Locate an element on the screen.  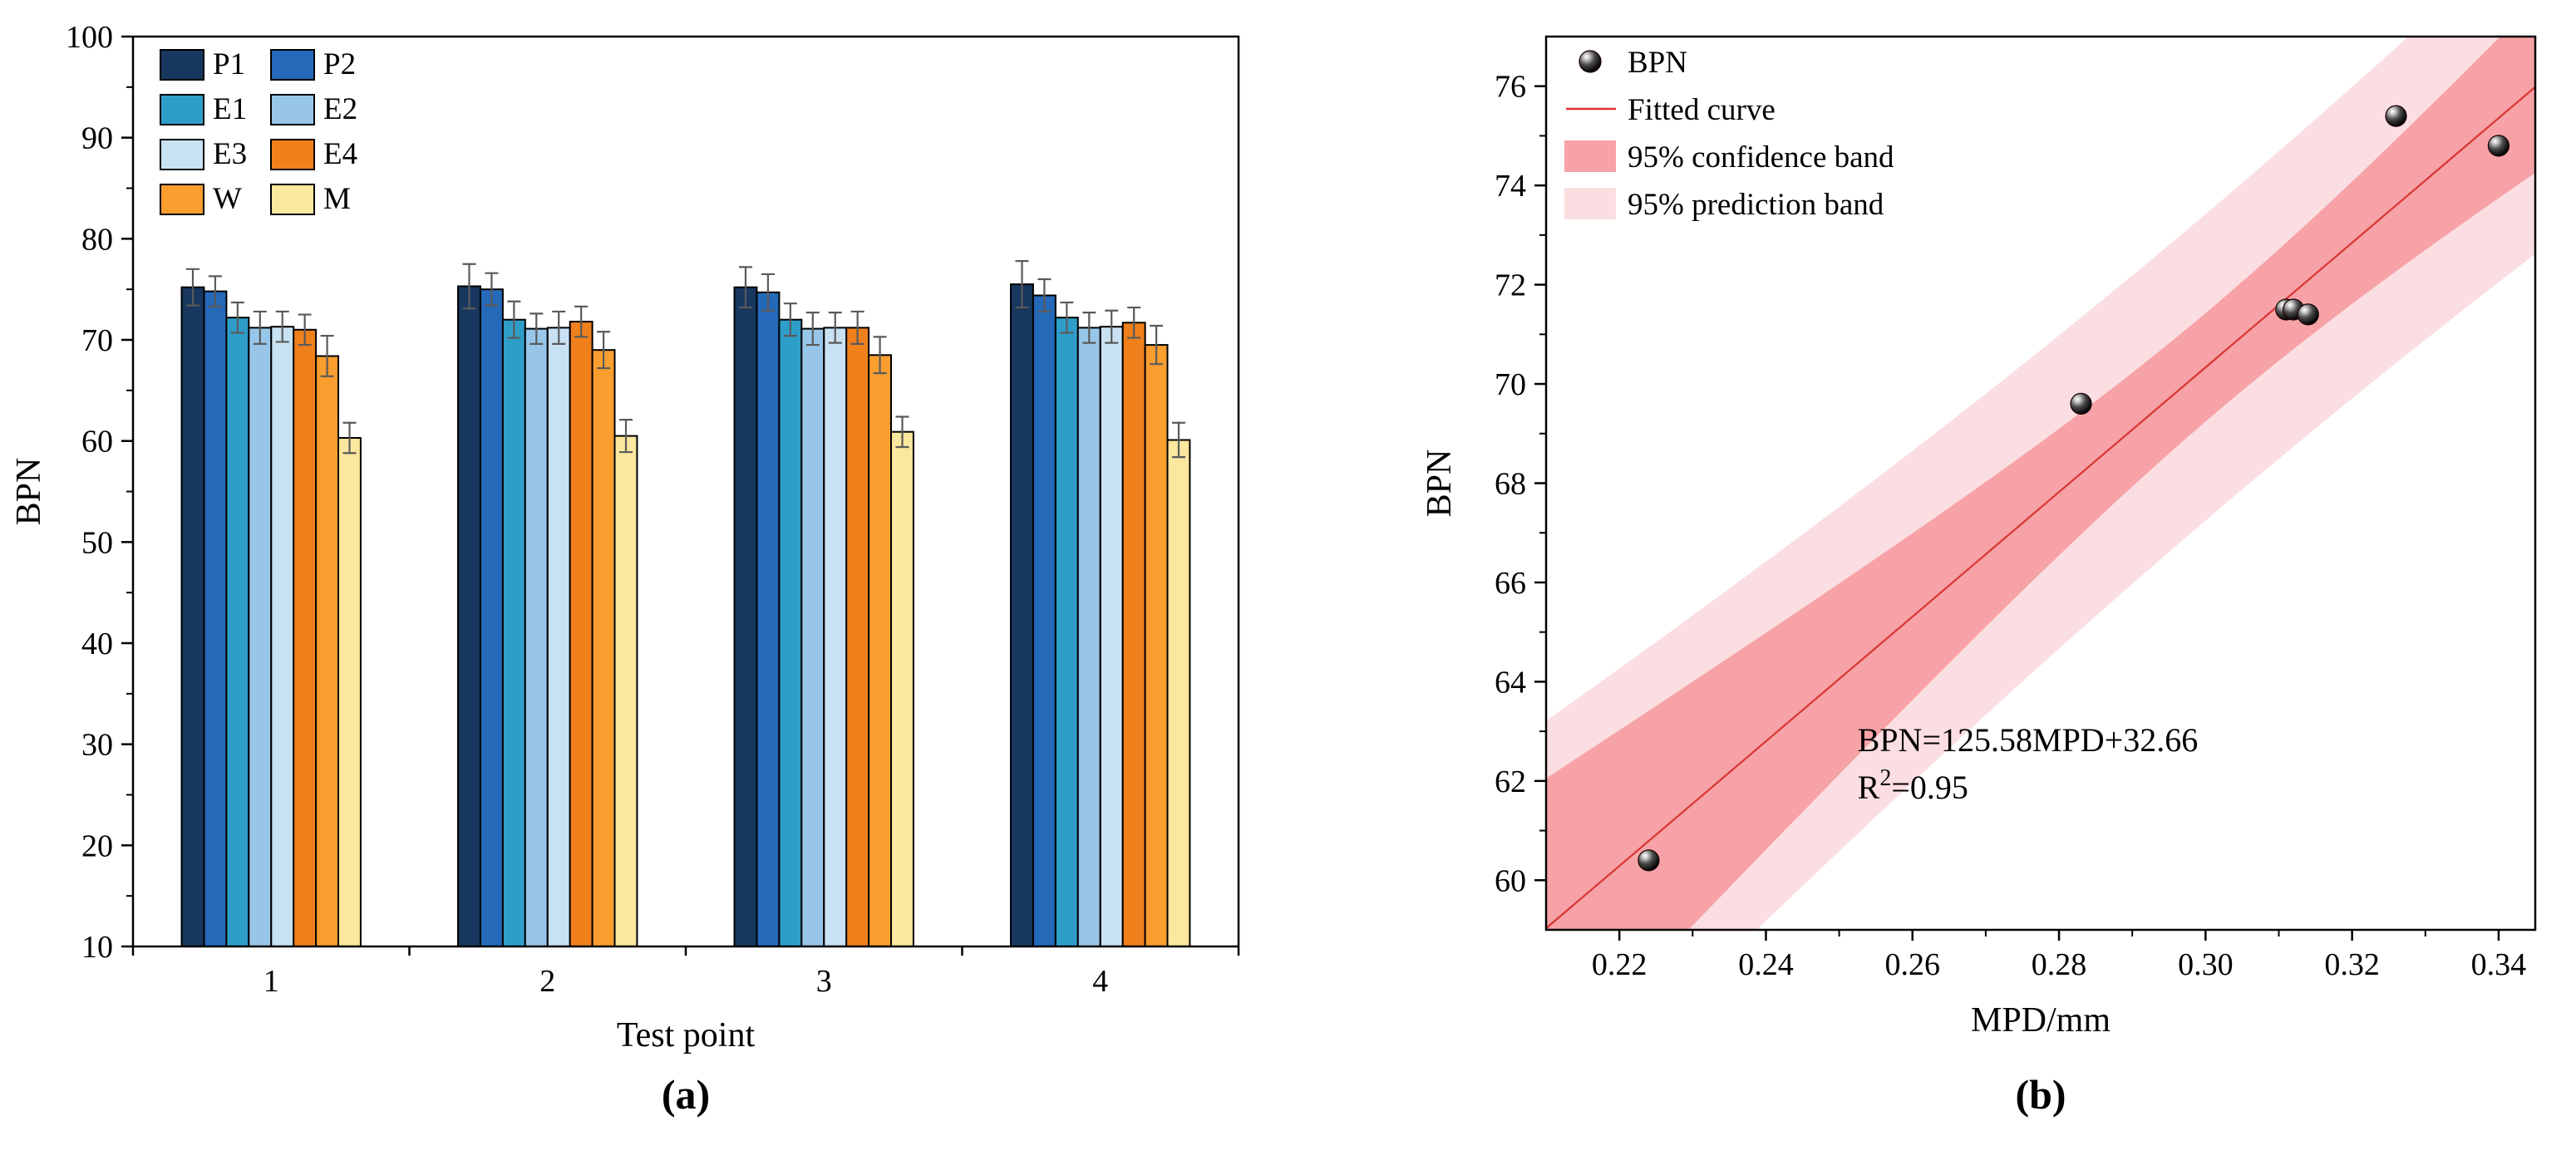
bar-E1-tp3 is located at coordinates (790, 632).